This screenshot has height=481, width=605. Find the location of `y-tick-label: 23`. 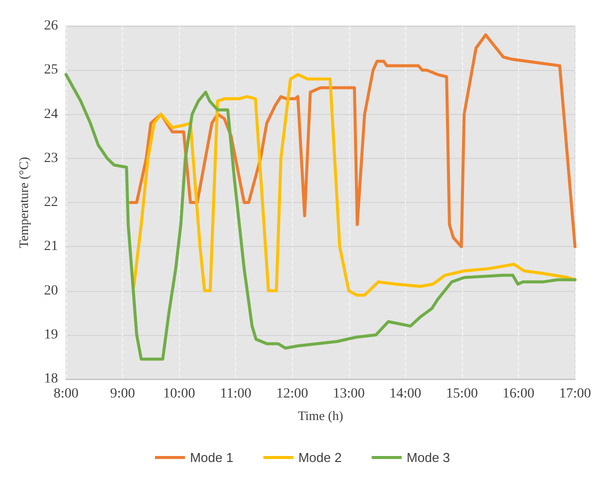

y-tick-label: 23 is located at coordinates (51, 158).